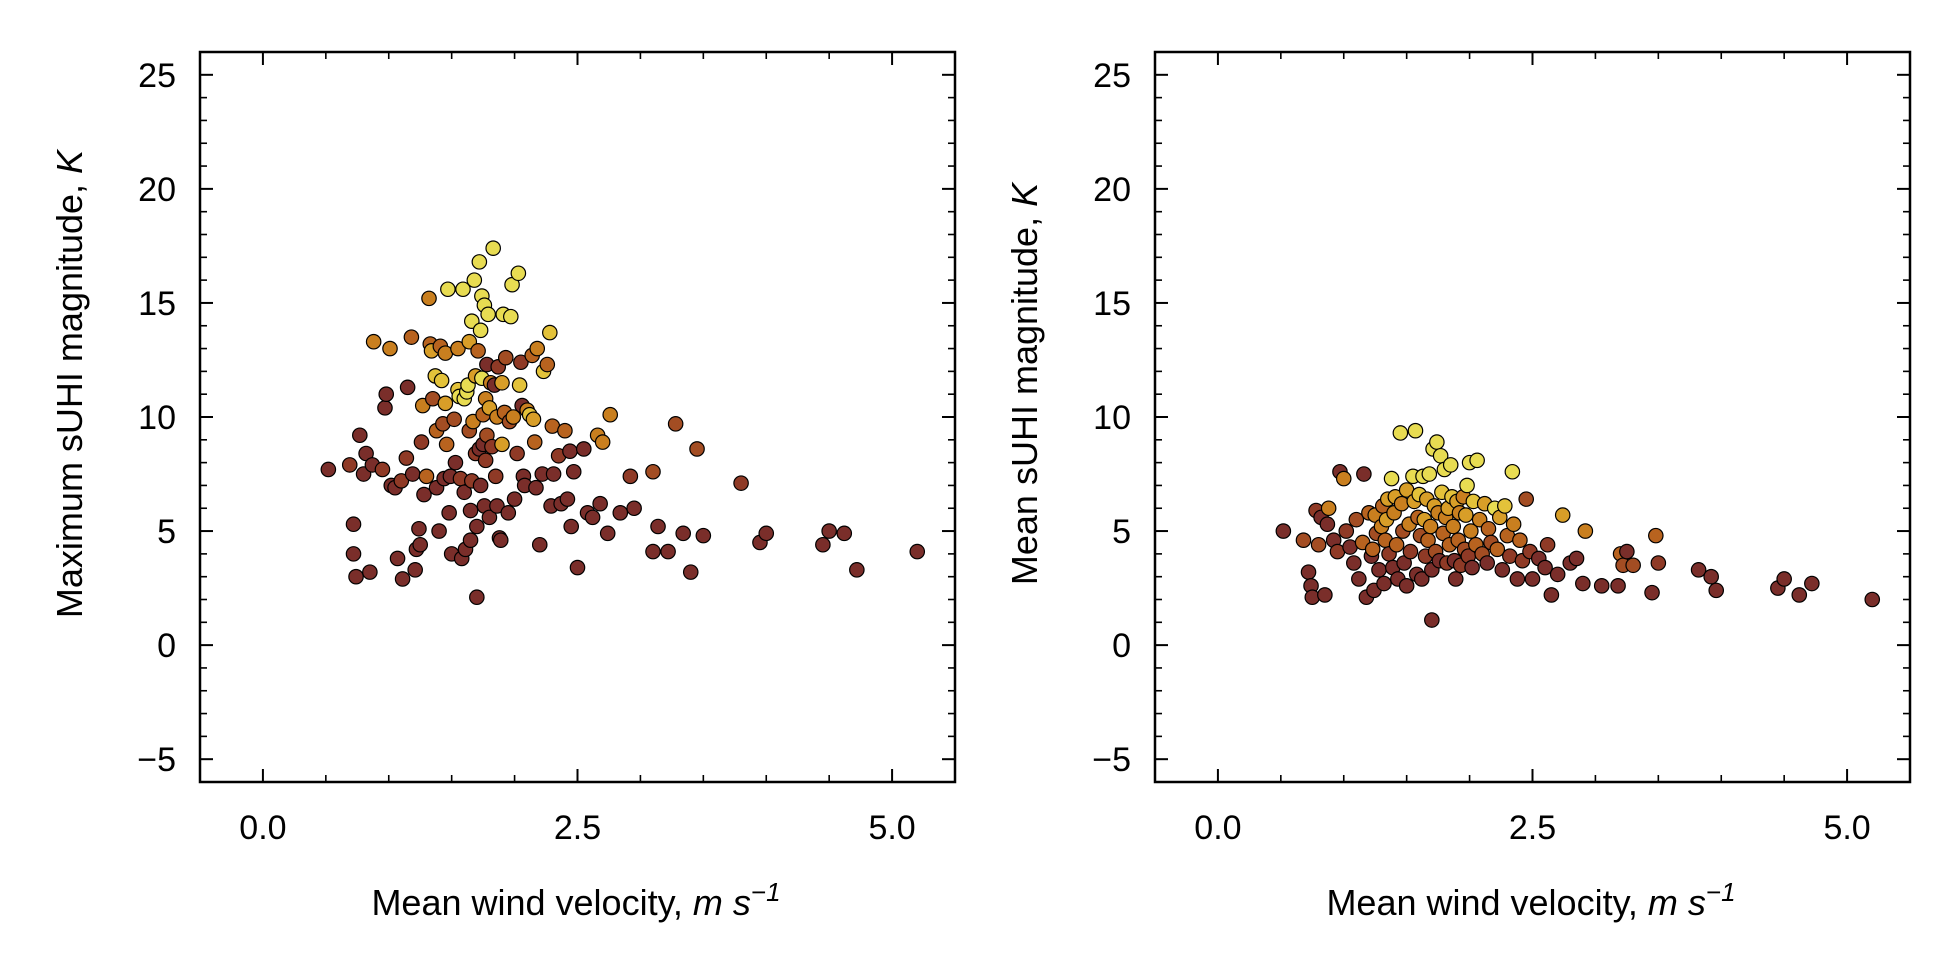 The image size is (1950, 975). What do you see at coordinates (157, 418) in the screenshot?
I see `y-tick-label: 10` at bounding box center [157, 418].